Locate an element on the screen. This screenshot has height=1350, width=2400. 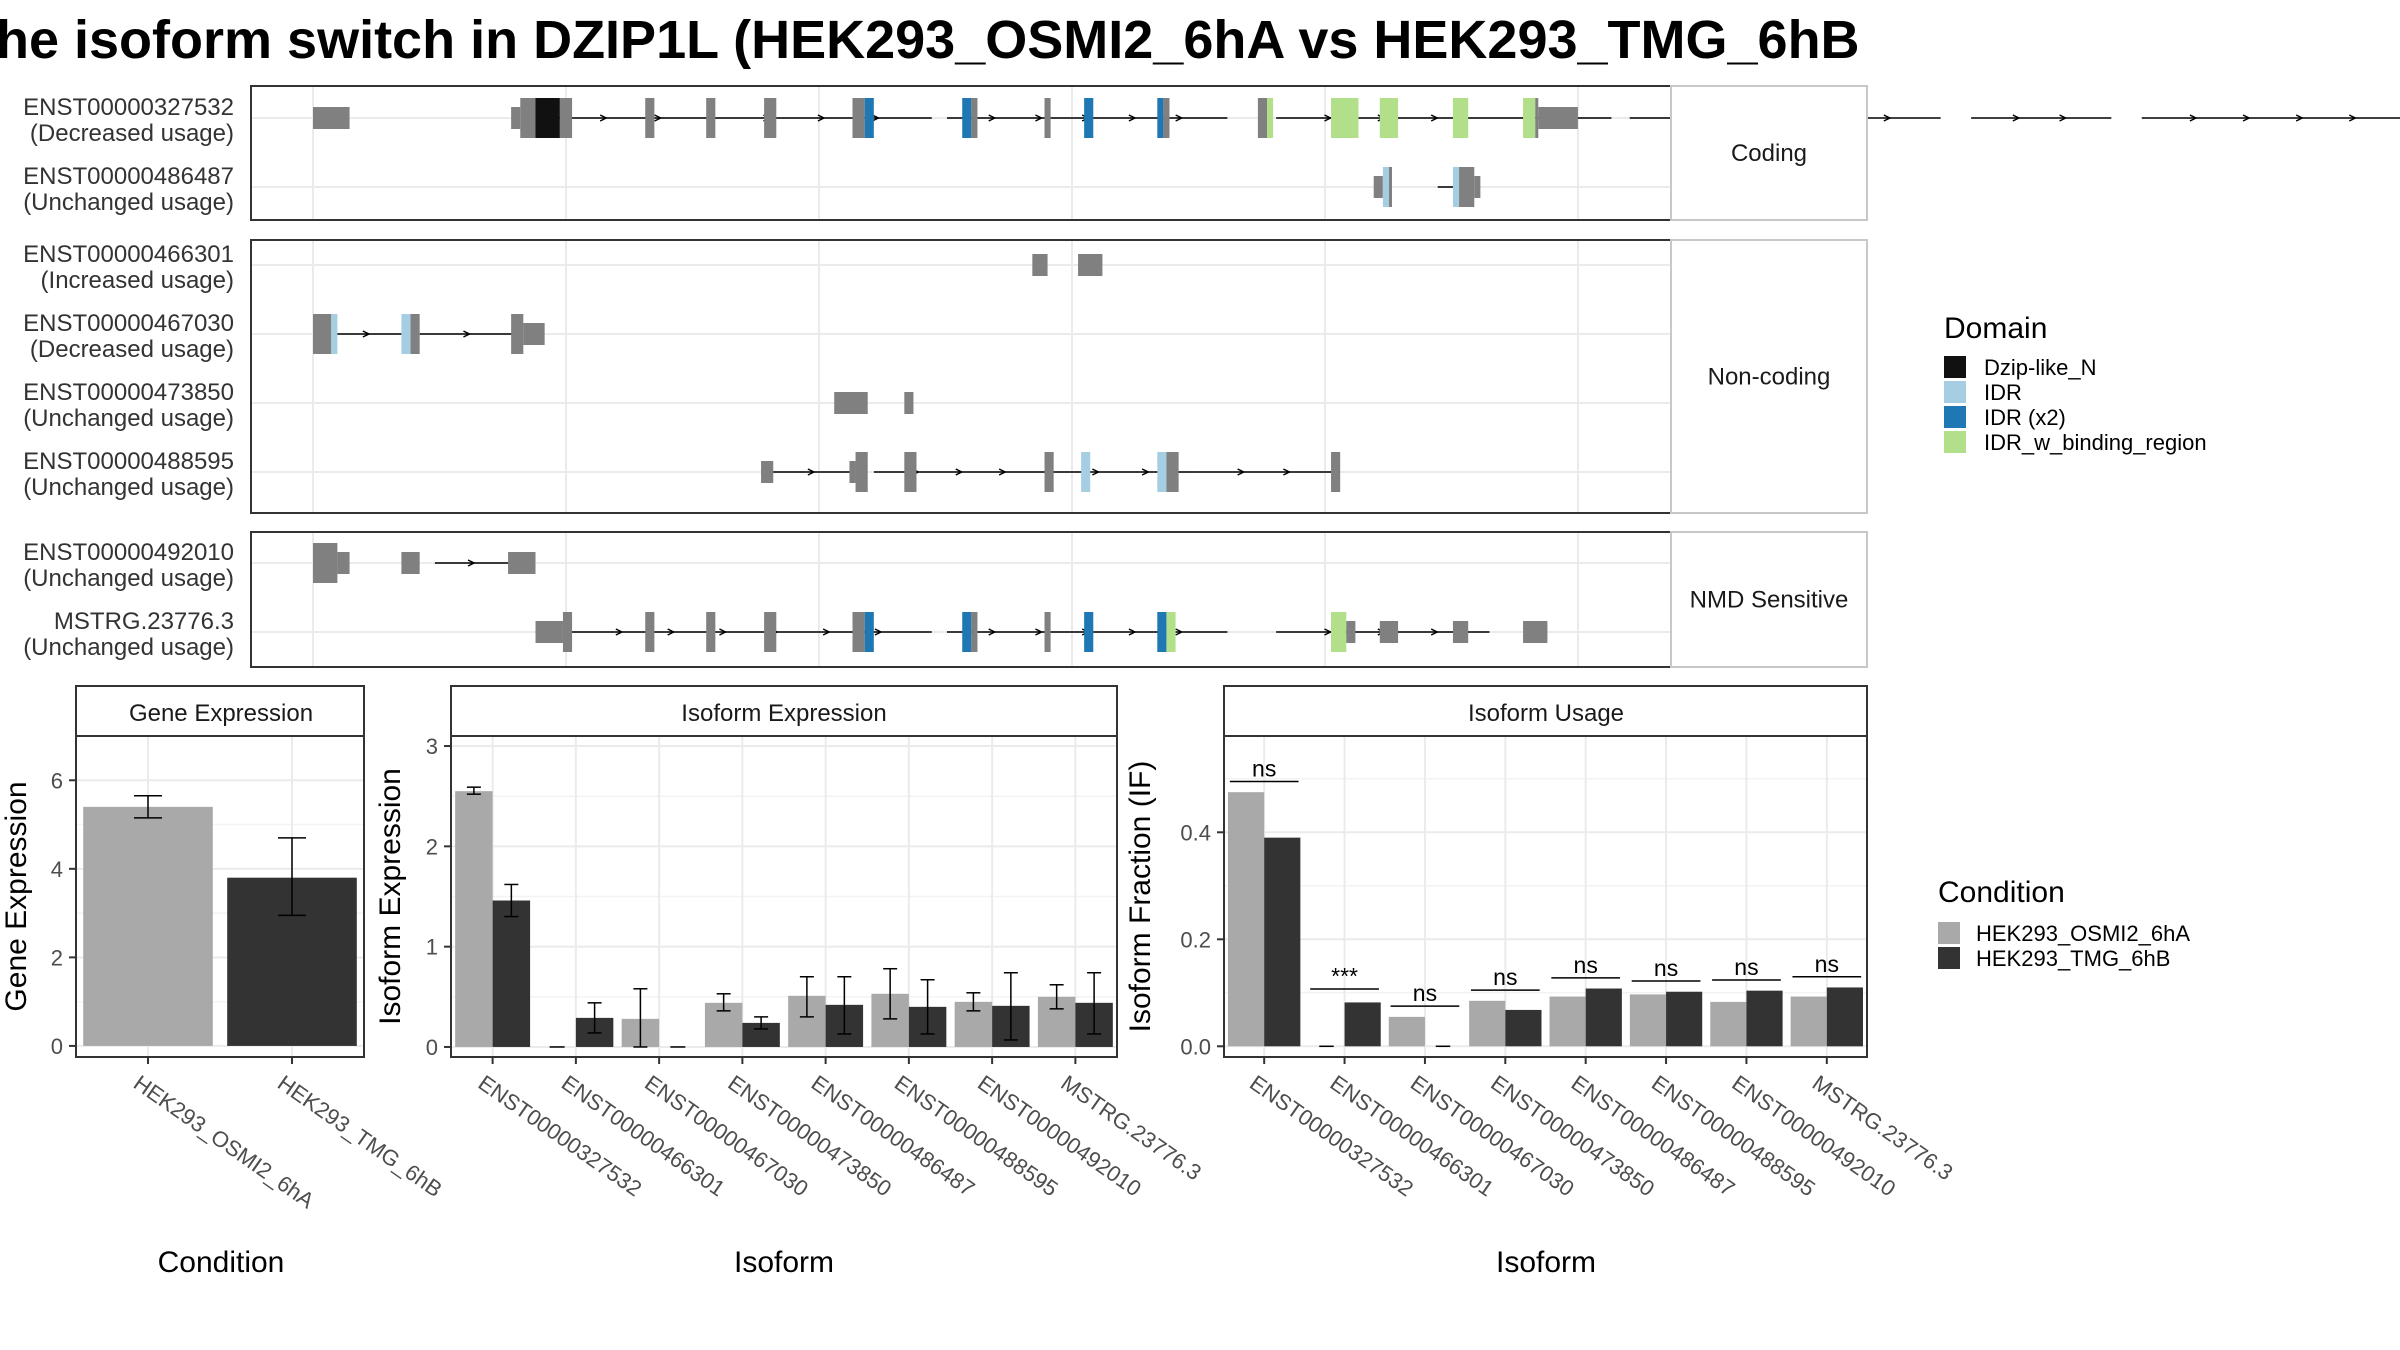
condition-legend-swatch is located at coordinates (1949, 933).